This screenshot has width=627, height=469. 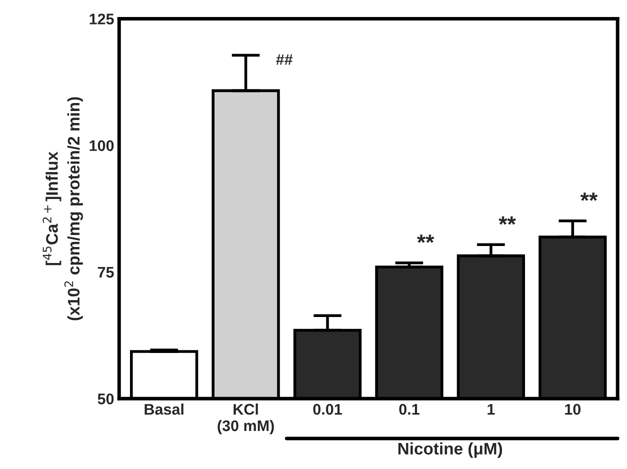 I want to click on x-tick-label: 1, so click(x=491, y=409).